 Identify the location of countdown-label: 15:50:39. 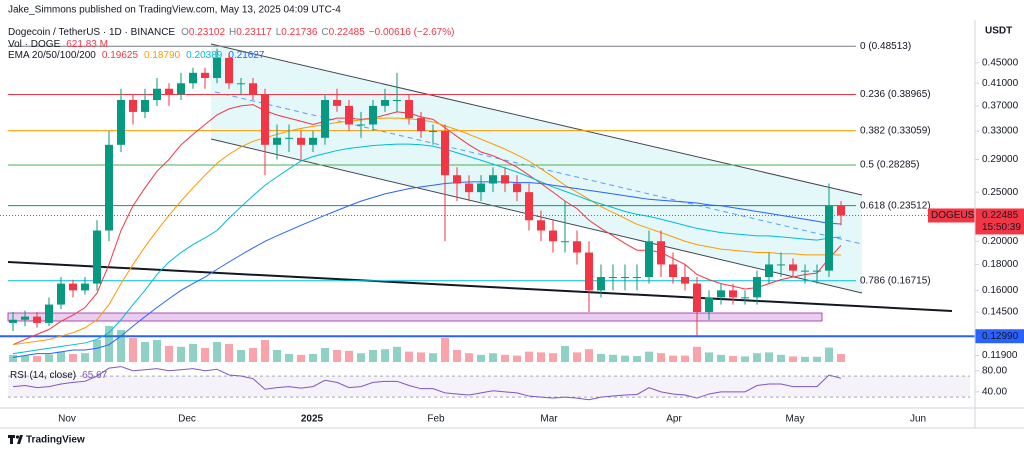
(1001, 227).